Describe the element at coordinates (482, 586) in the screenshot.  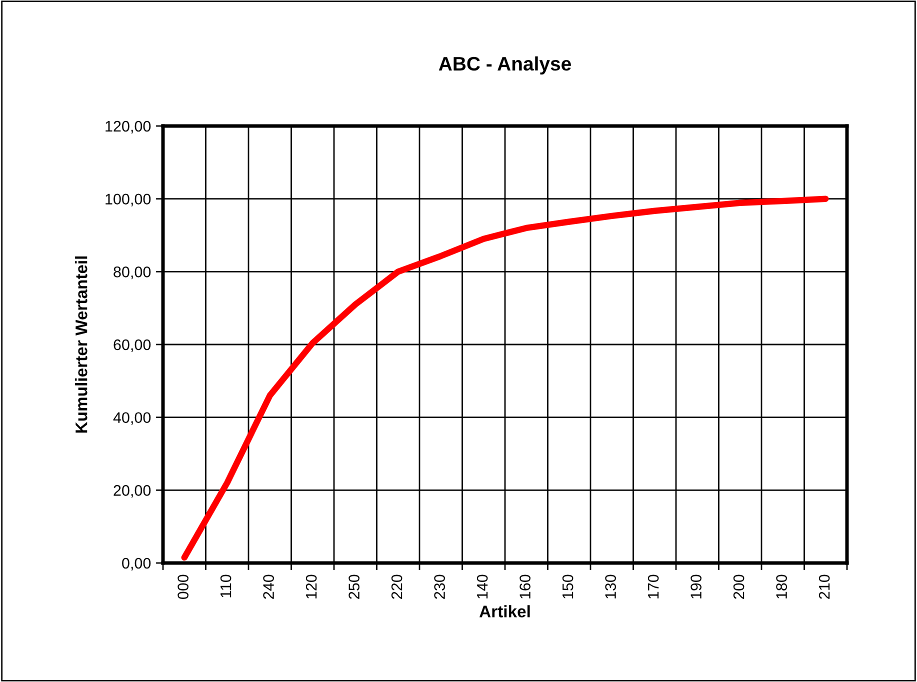
I see `x-tick-label: 140` at that location.